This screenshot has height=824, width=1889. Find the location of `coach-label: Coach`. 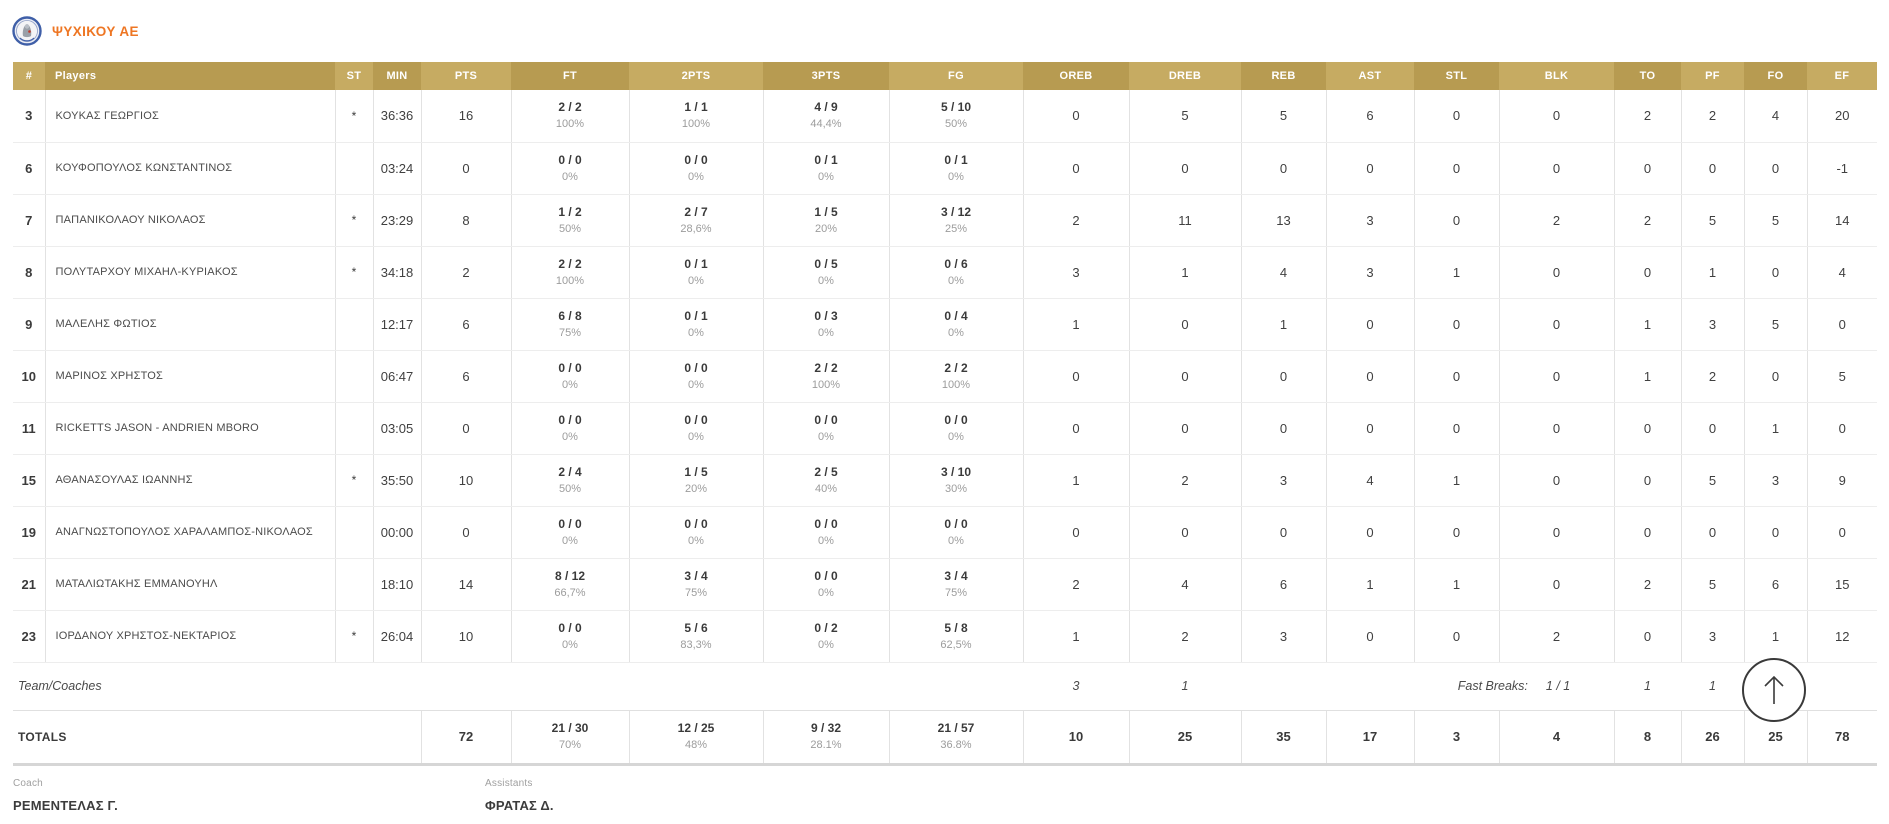

coach-label: Coach is located at coordinates (28, 783).